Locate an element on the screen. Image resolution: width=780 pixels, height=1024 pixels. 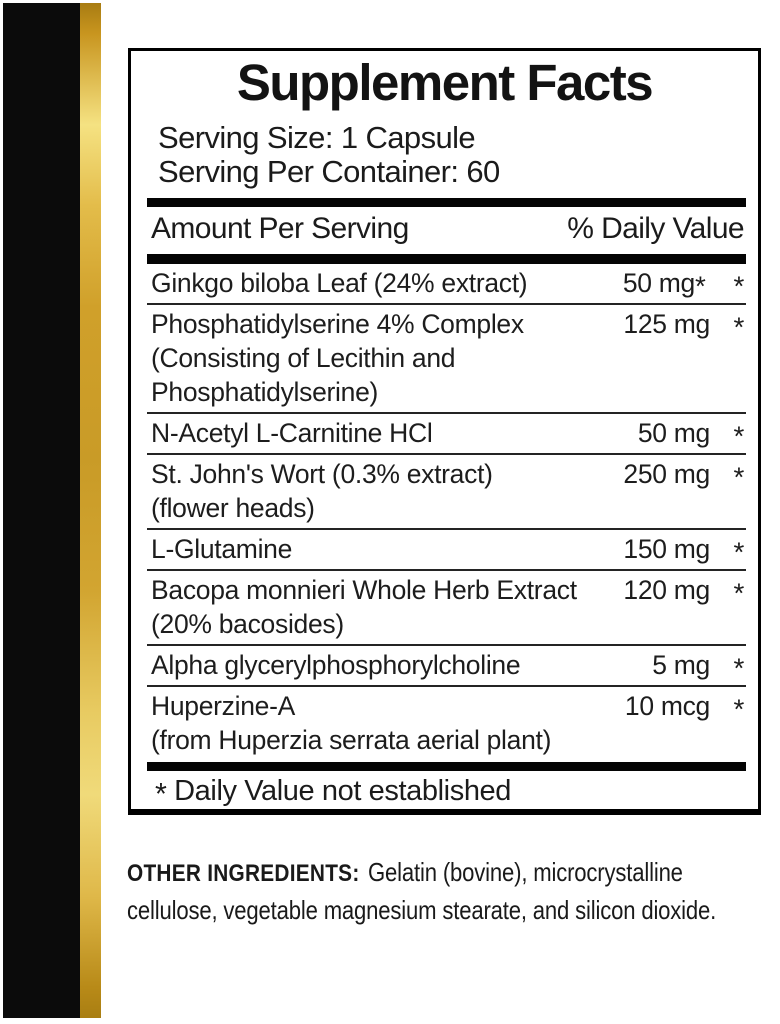
ingredient-continuation: (20% bacosides) is located at coordinates (247, 624).